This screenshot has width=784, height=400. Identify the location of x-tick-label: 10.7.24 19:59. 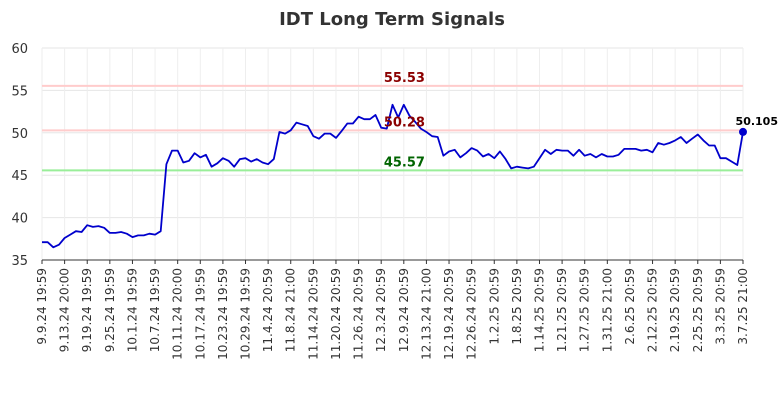
(155, 310).